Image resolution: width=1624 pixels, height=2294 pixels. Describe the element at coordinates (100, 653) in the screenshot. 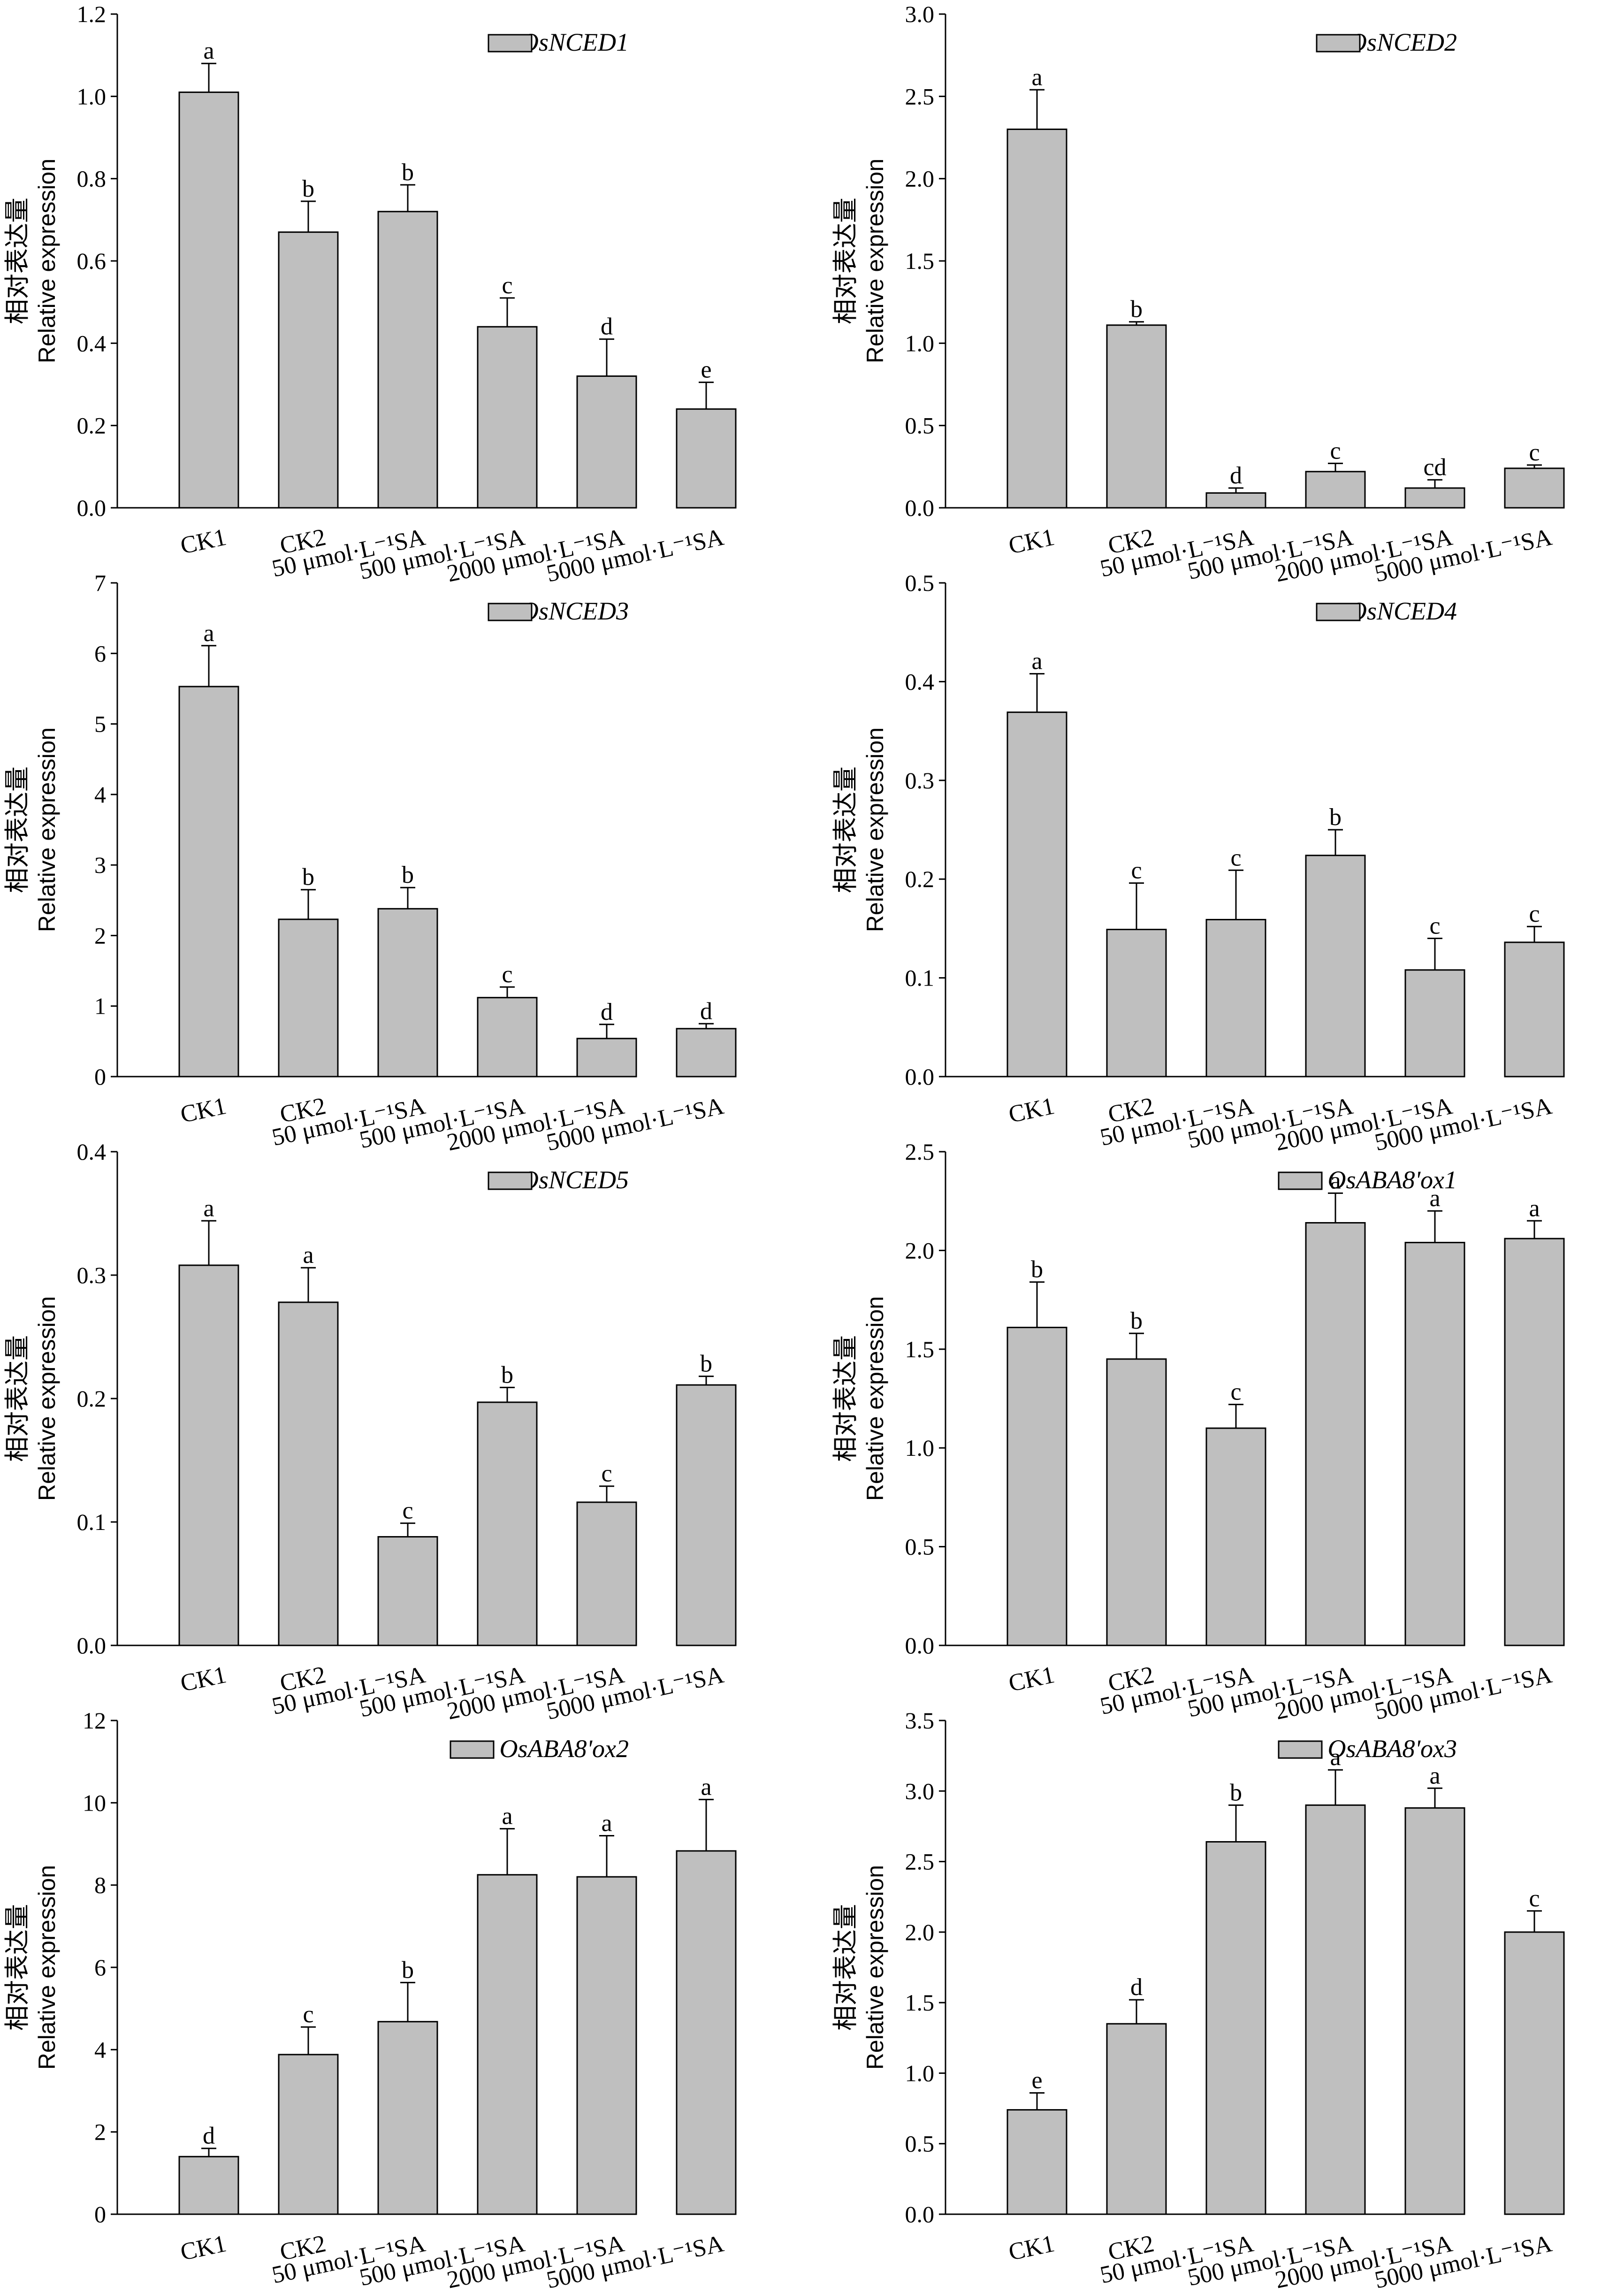

I see `y-tick-label: 6` at that location.